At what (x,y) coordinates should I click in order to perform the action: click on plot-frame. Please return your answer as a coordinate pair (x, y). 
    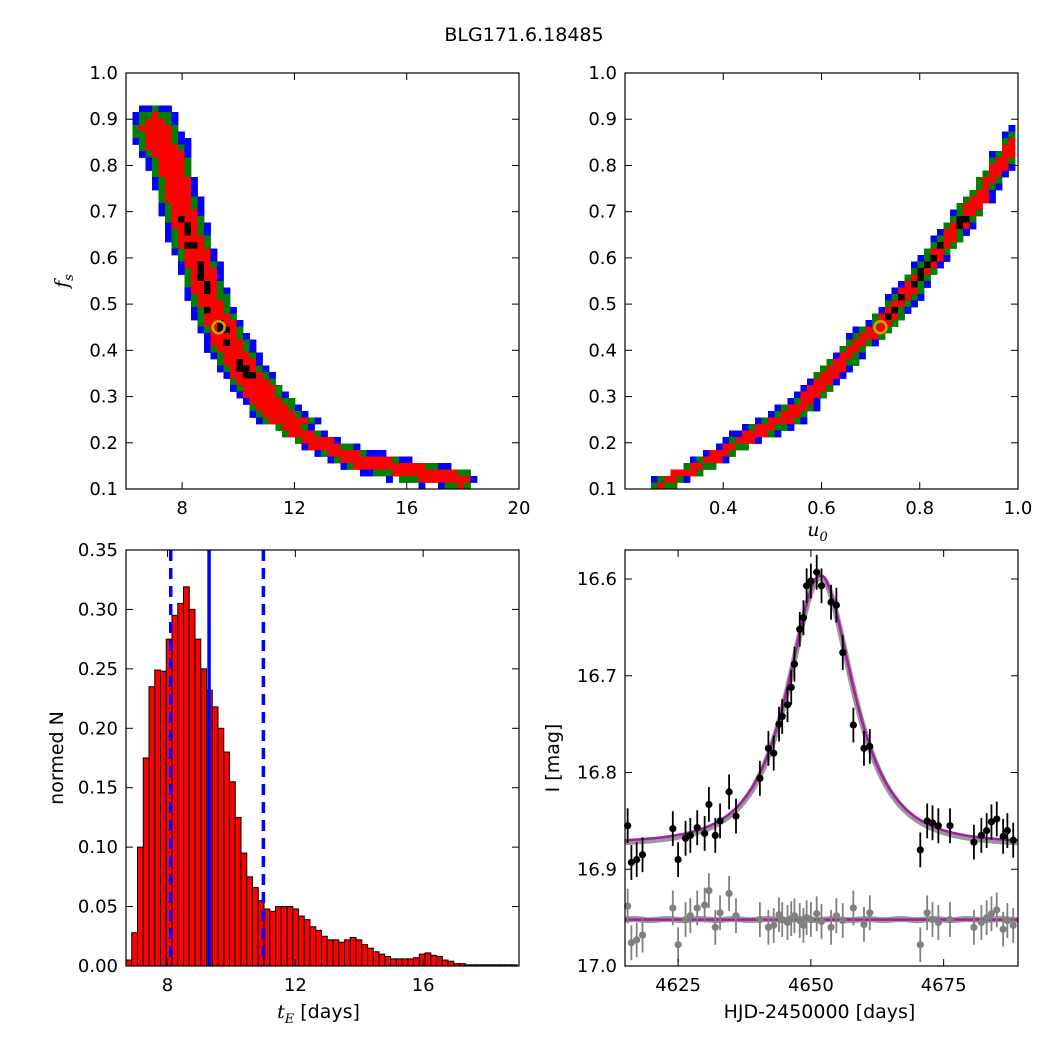
    Looking at the image, I should click on (821, 758).